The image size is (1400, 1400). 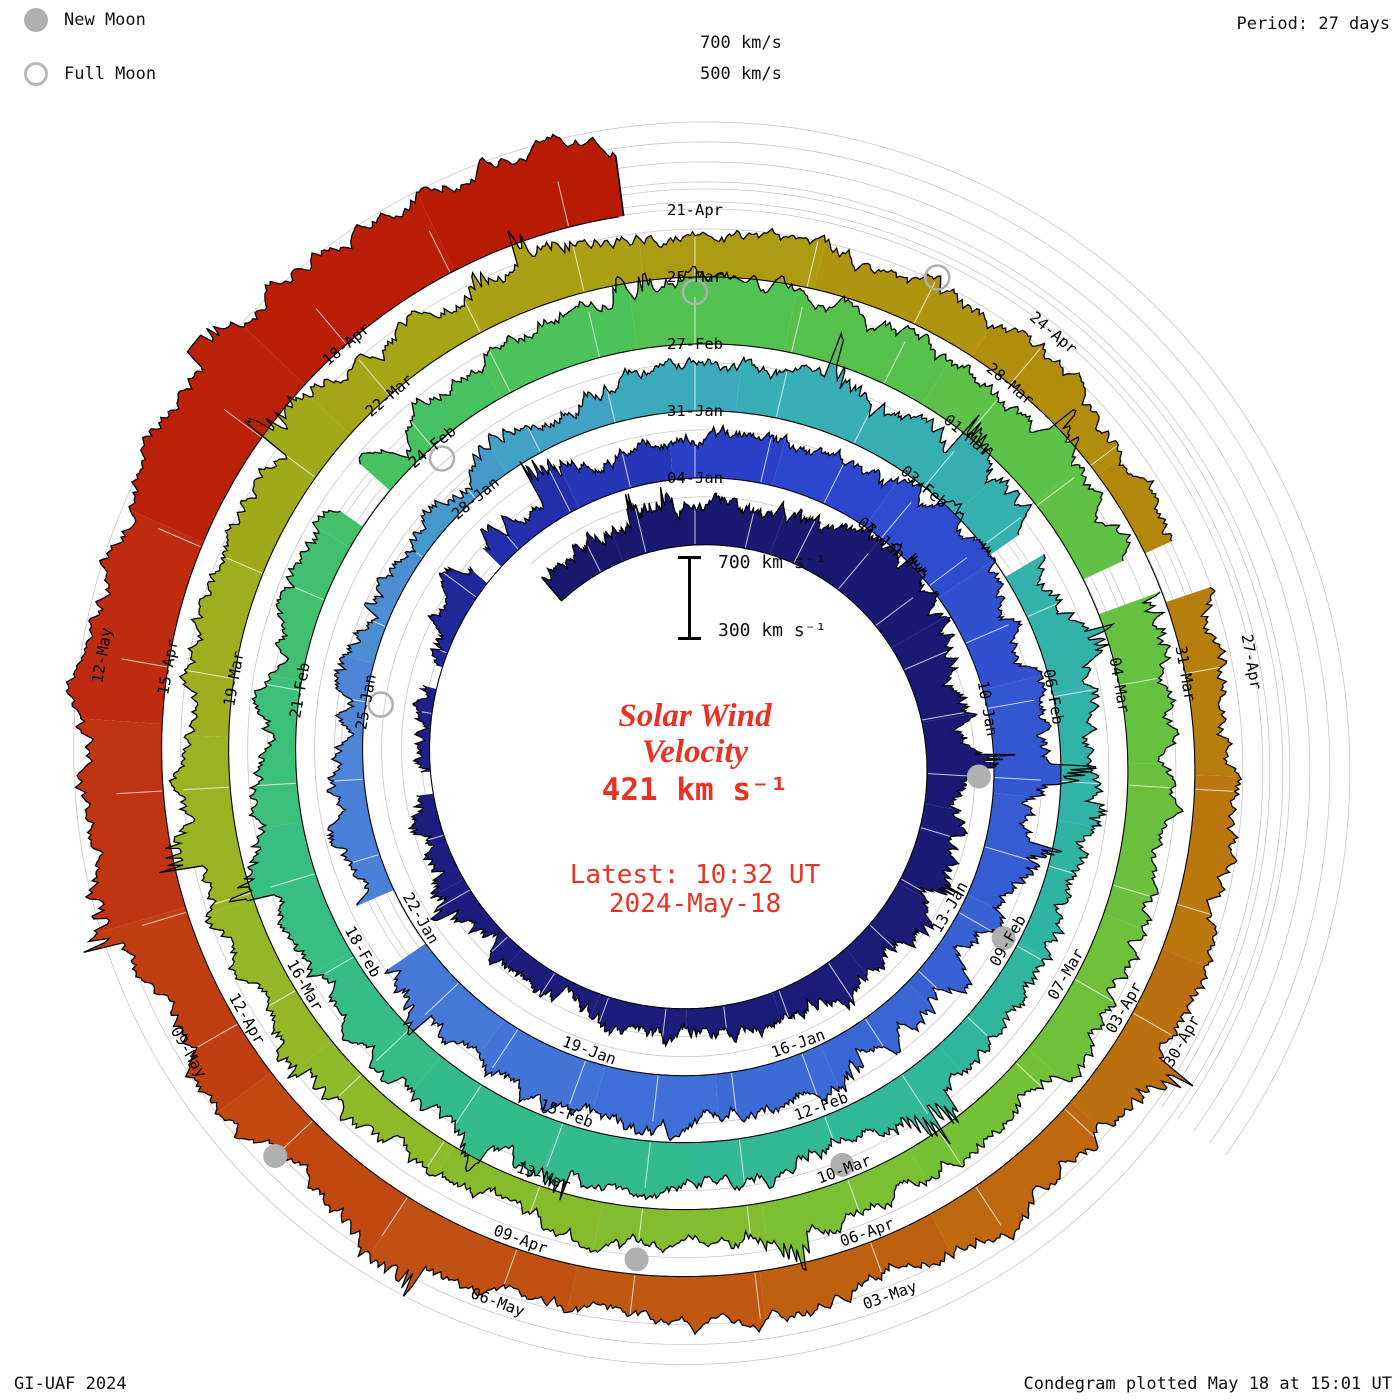 I want to click on plotted-timestamp-label: Condegram plotted May 18 at 15:01 UT, so click(x=1207, y=1384).